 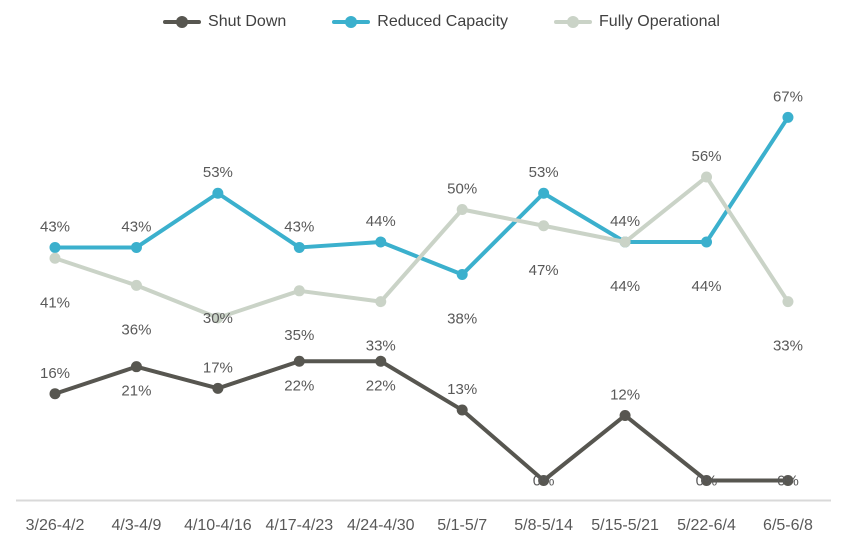 What do you see at coordinates (625, 286) in the screenshot?
I see `data-label-fully-operational: 44%` at bounding box center [625, 286].